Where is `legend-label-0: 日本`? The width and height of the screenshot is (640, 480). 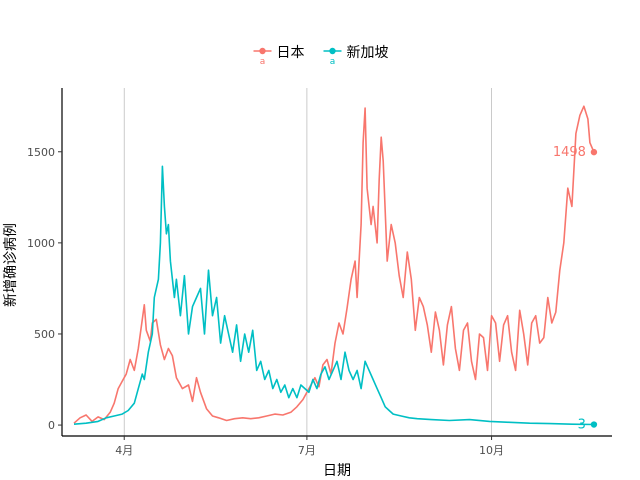 legend-label-0: 日本 is located at coordinates (291, 53).